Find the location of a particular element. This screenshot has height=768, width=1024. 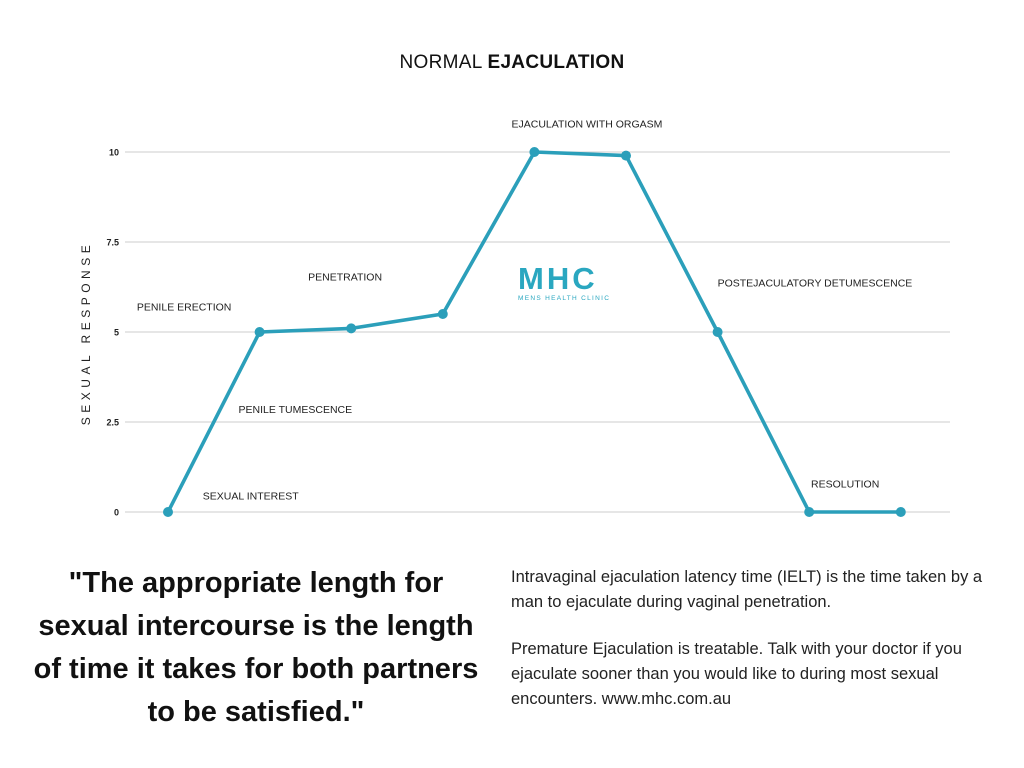

y-axis-label: SEXUAL RESPONSE is located at coordinates (86, 333).